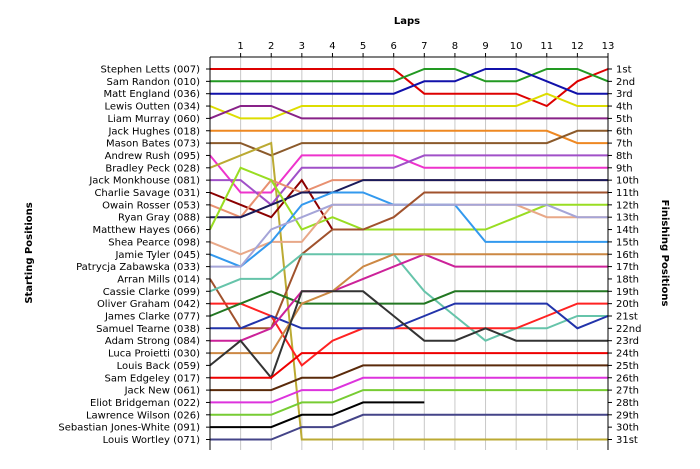 This screenshot has height=469, width=700. Describe the element at coordinates (143, 415) in the screenshot. I see `start-label-lawrence-wilson-026: Lawrence Wilson (026)` at that location.